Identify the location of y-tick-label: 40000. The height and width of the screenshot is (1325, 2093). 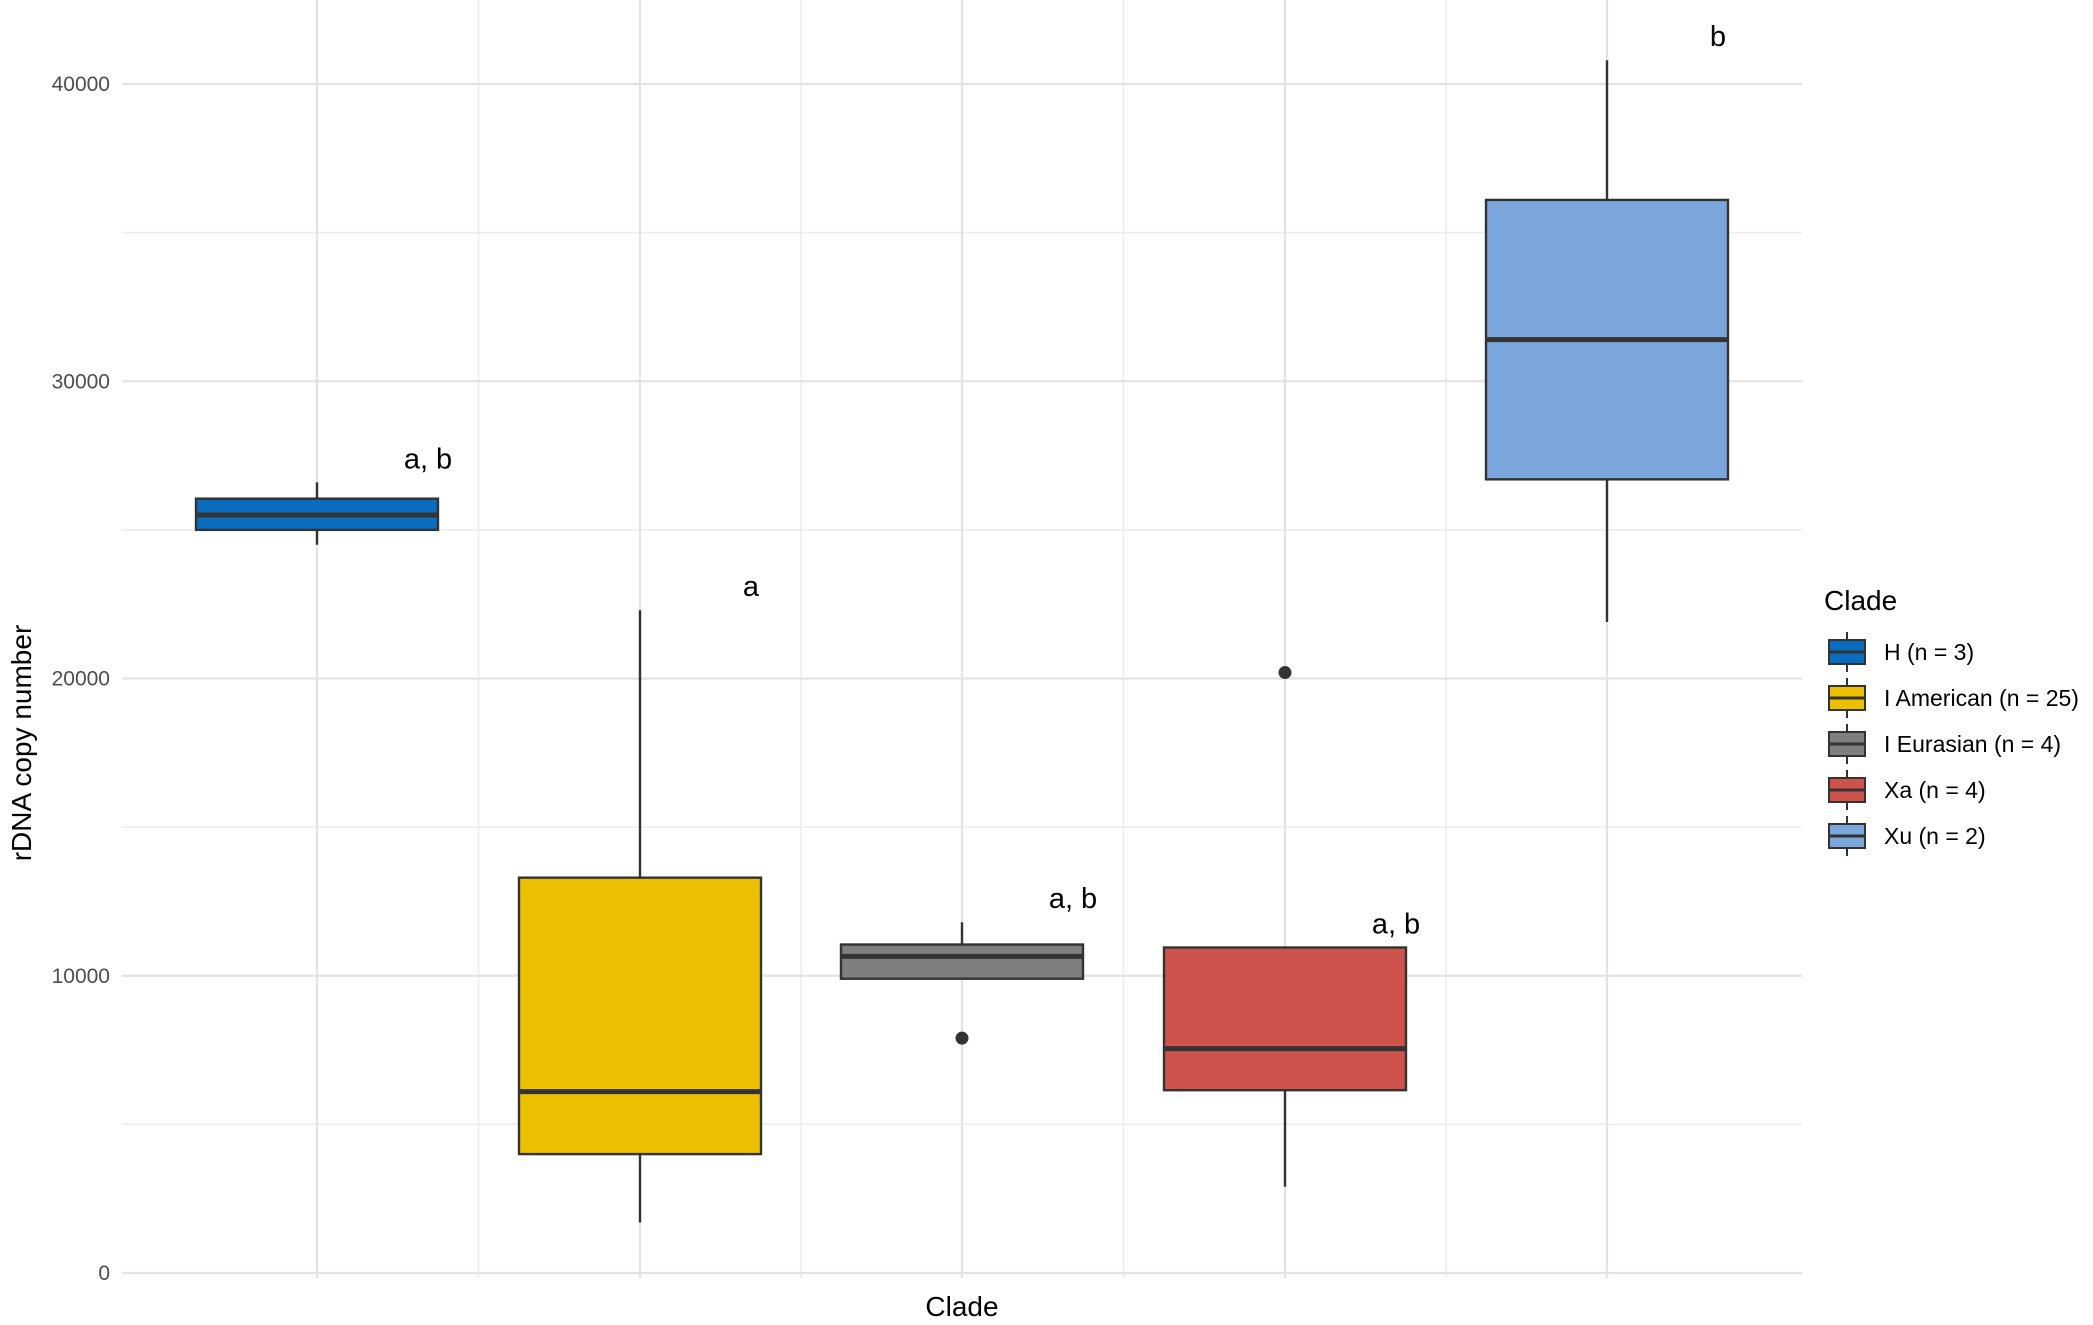
(81, 84).